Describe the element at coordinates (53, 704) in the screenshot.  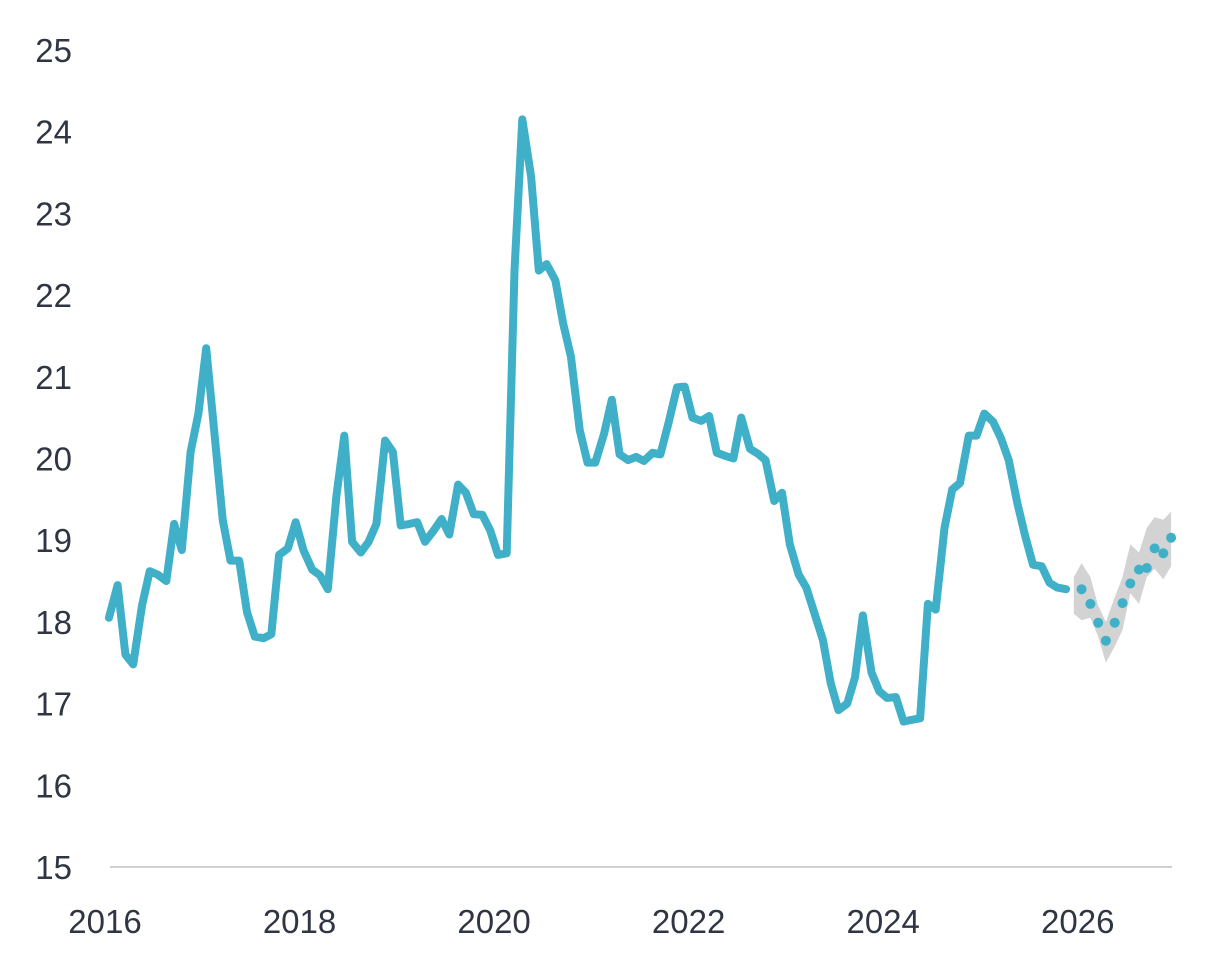
I see `y-tick-label: 17` at that location.